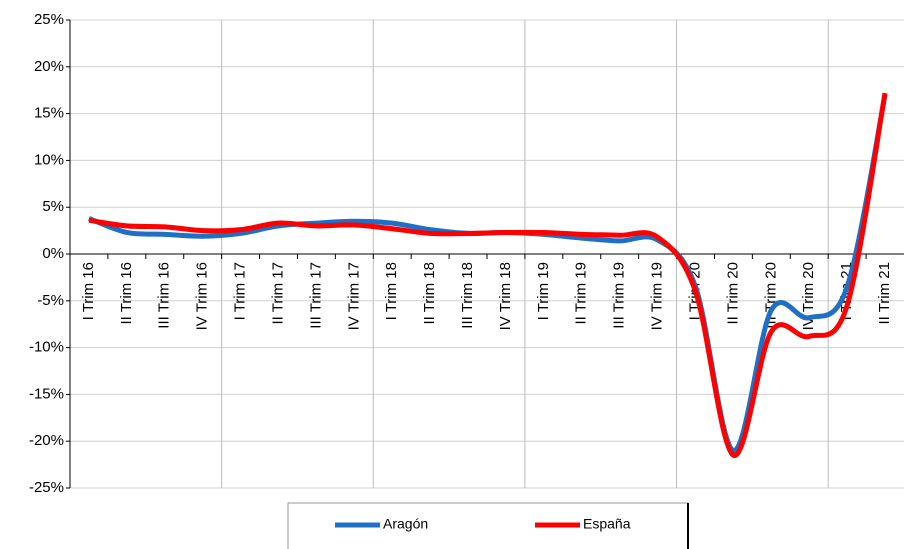  I want to click on x-tick-label: II Trim 17, so click(277, 293).